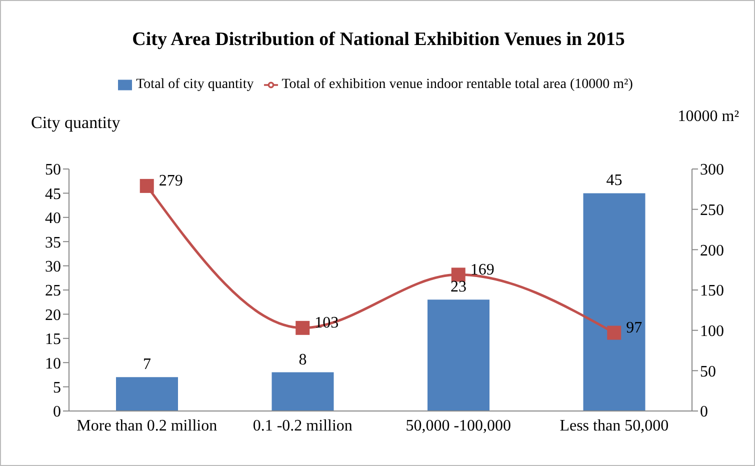  I want to click on y-tick-label: 30, so click(53, 267).